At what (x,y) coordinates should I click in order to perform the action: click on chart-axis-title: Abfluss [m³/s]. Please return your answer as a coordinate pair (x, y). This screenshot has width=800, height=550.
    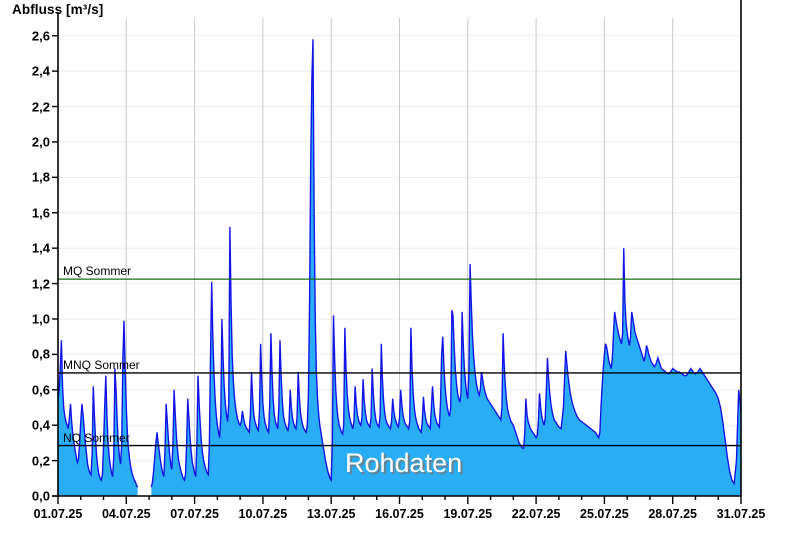
    Looking at the image, I should click on (58, 9).